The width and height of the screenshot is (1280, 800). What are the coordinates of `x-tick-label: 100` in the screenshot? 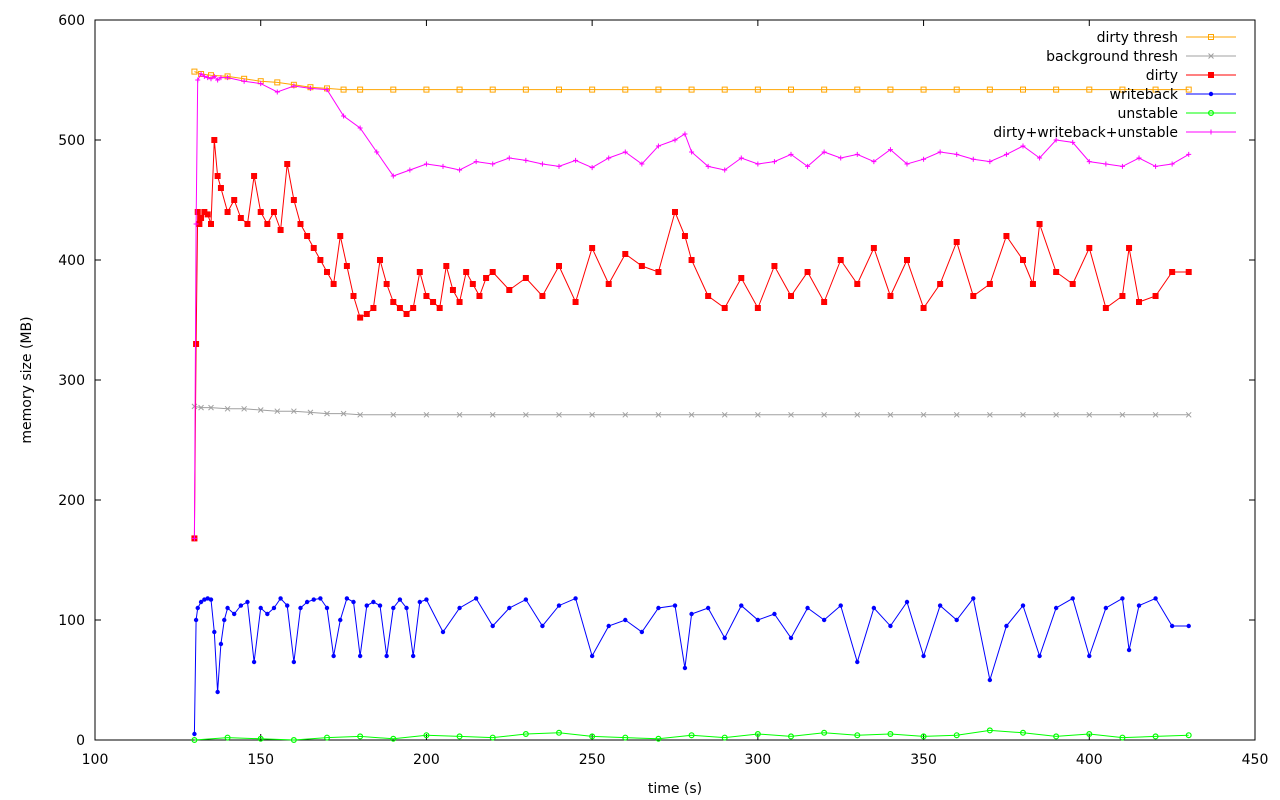 It's located at (95, 760).